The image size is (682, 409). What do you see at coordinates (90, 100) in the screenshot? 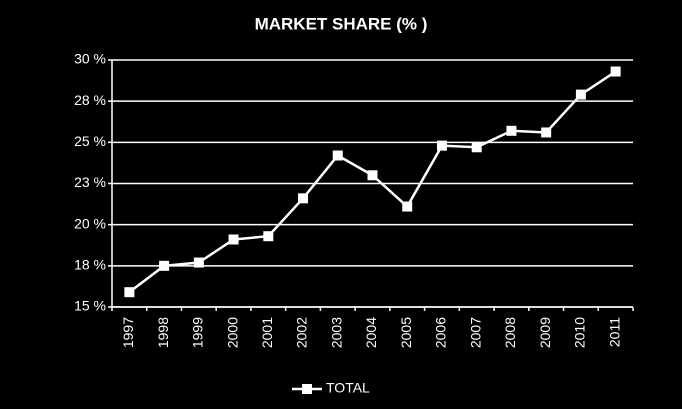
I see `y-tick-label: 28 %` at bounding box center [90, 100].